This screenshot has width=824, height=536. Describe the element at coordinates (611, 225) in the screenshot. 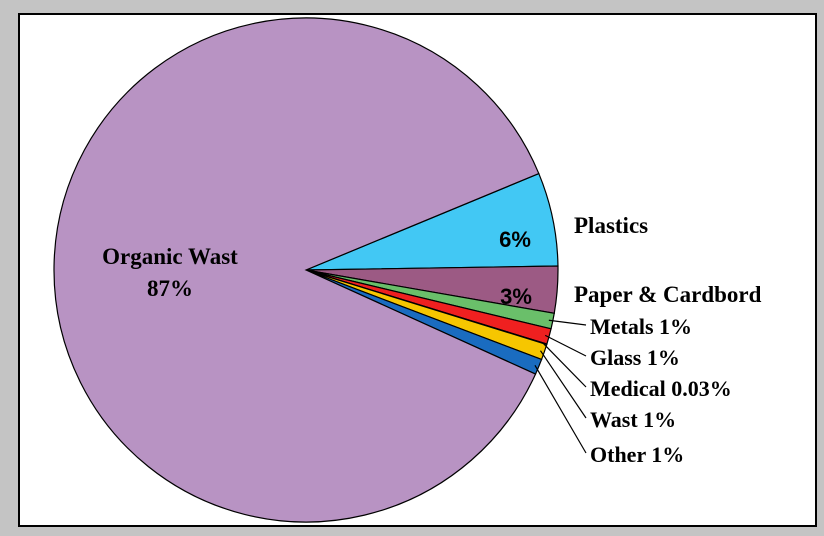

I see `slice-label-plastics: Plastics` at that location.